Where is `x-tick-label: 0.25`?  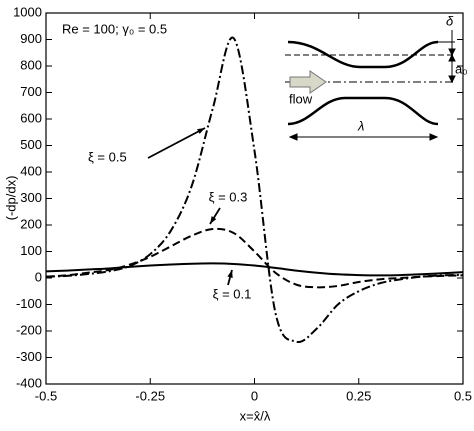 x-tick-label: 0.25 is located at coordinates (358, 395).